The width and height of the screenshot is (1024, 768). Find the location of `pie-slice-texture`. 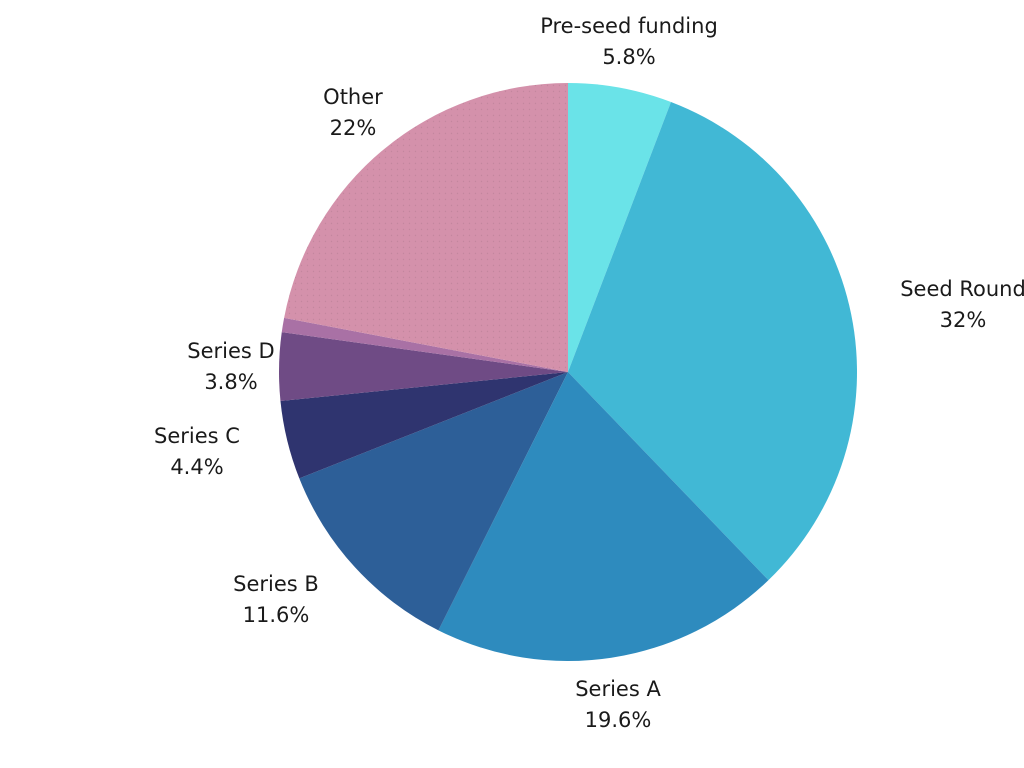

pie-slice-texture is located at coordinates (426, 227).